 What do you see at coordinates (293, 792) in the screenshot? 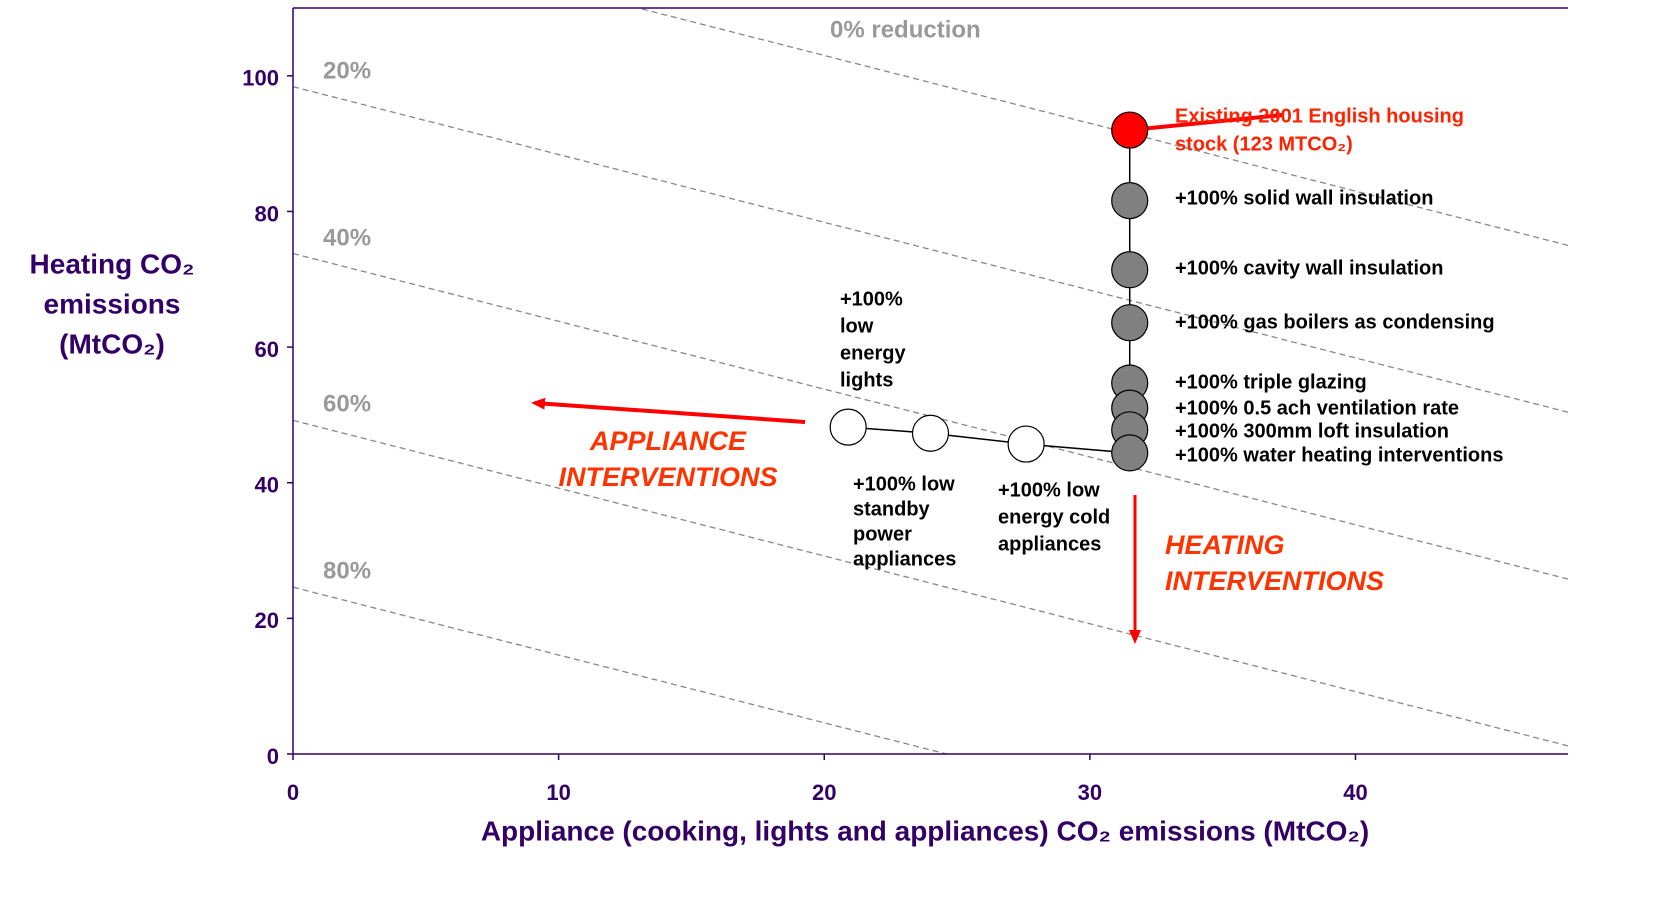
I see `x-tick-label: 0` at bounding box center [293, 792].